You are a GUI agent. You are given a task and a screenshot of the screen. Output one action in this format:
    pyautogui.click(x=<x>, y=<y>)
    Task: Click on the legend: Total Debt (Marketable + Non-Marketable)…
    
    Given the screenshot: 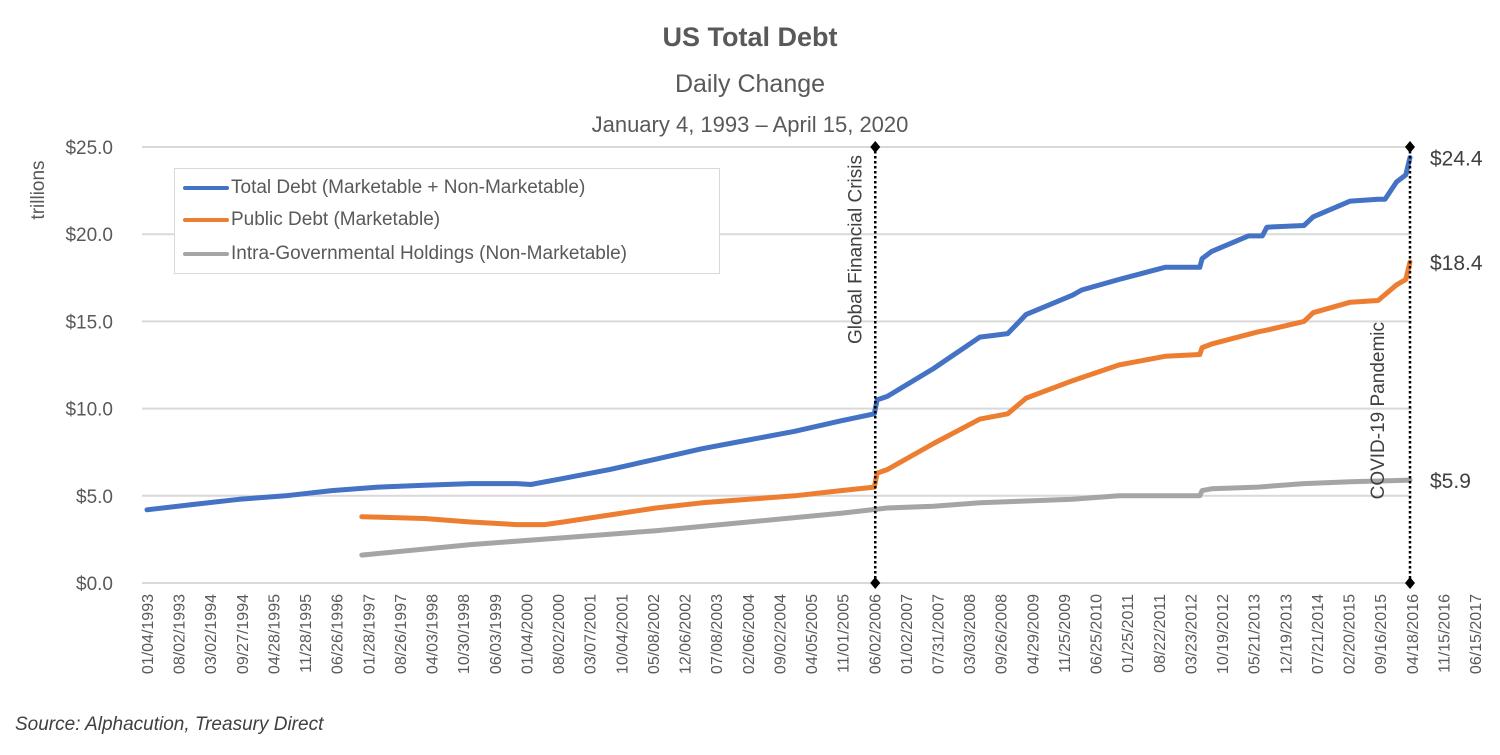 What is the action you would take?
    pyautogui.click(x=447, y=221)
    